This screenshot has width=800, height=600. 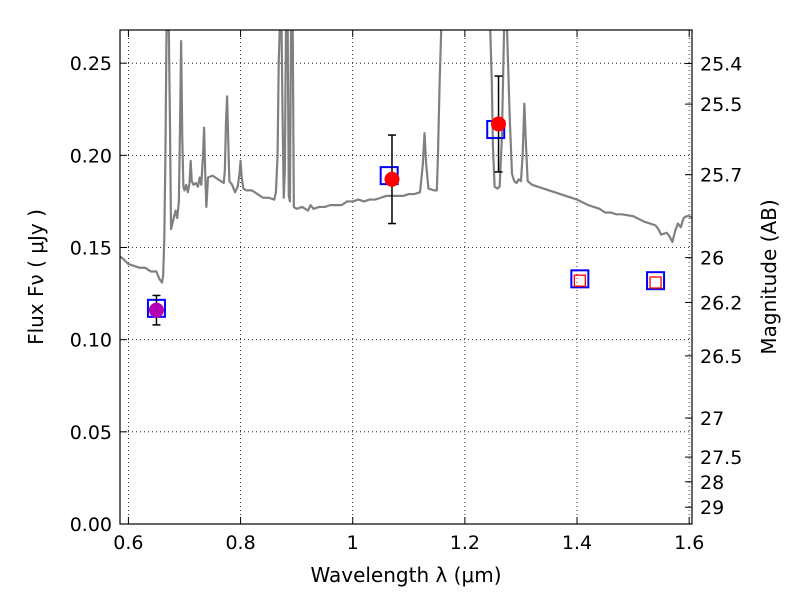 I want to click on mag-tick-label: 25.5, so click(x=721, y=105).